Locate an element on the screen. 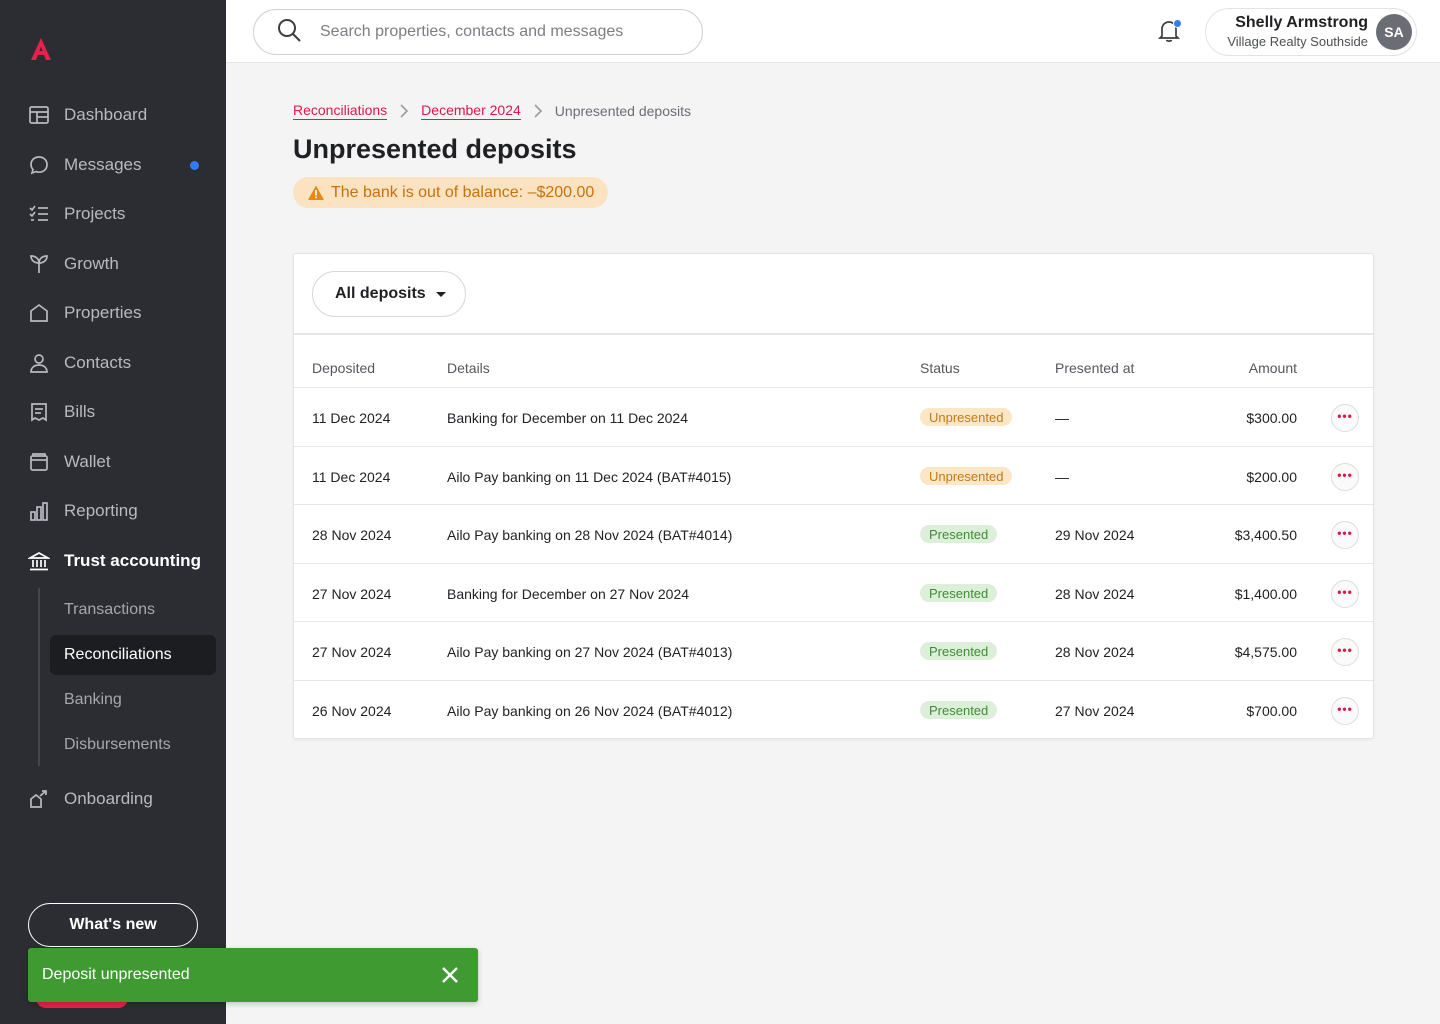 This screenshot has width=1440, height=1024. sidebar-item-trust-accounting: Trust accounting is located at coordinates (113, 561).